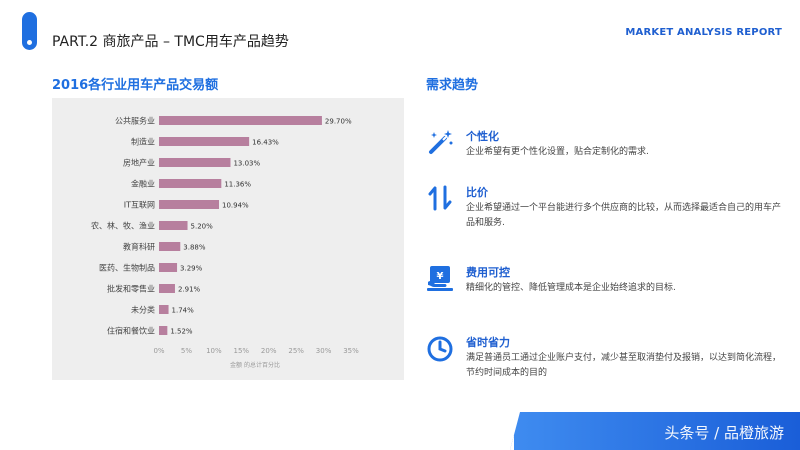  What do you see at coordinates (338, 122) in the screenshot?
I see `data-label: 29.70%` at bounding box center [338, 122].